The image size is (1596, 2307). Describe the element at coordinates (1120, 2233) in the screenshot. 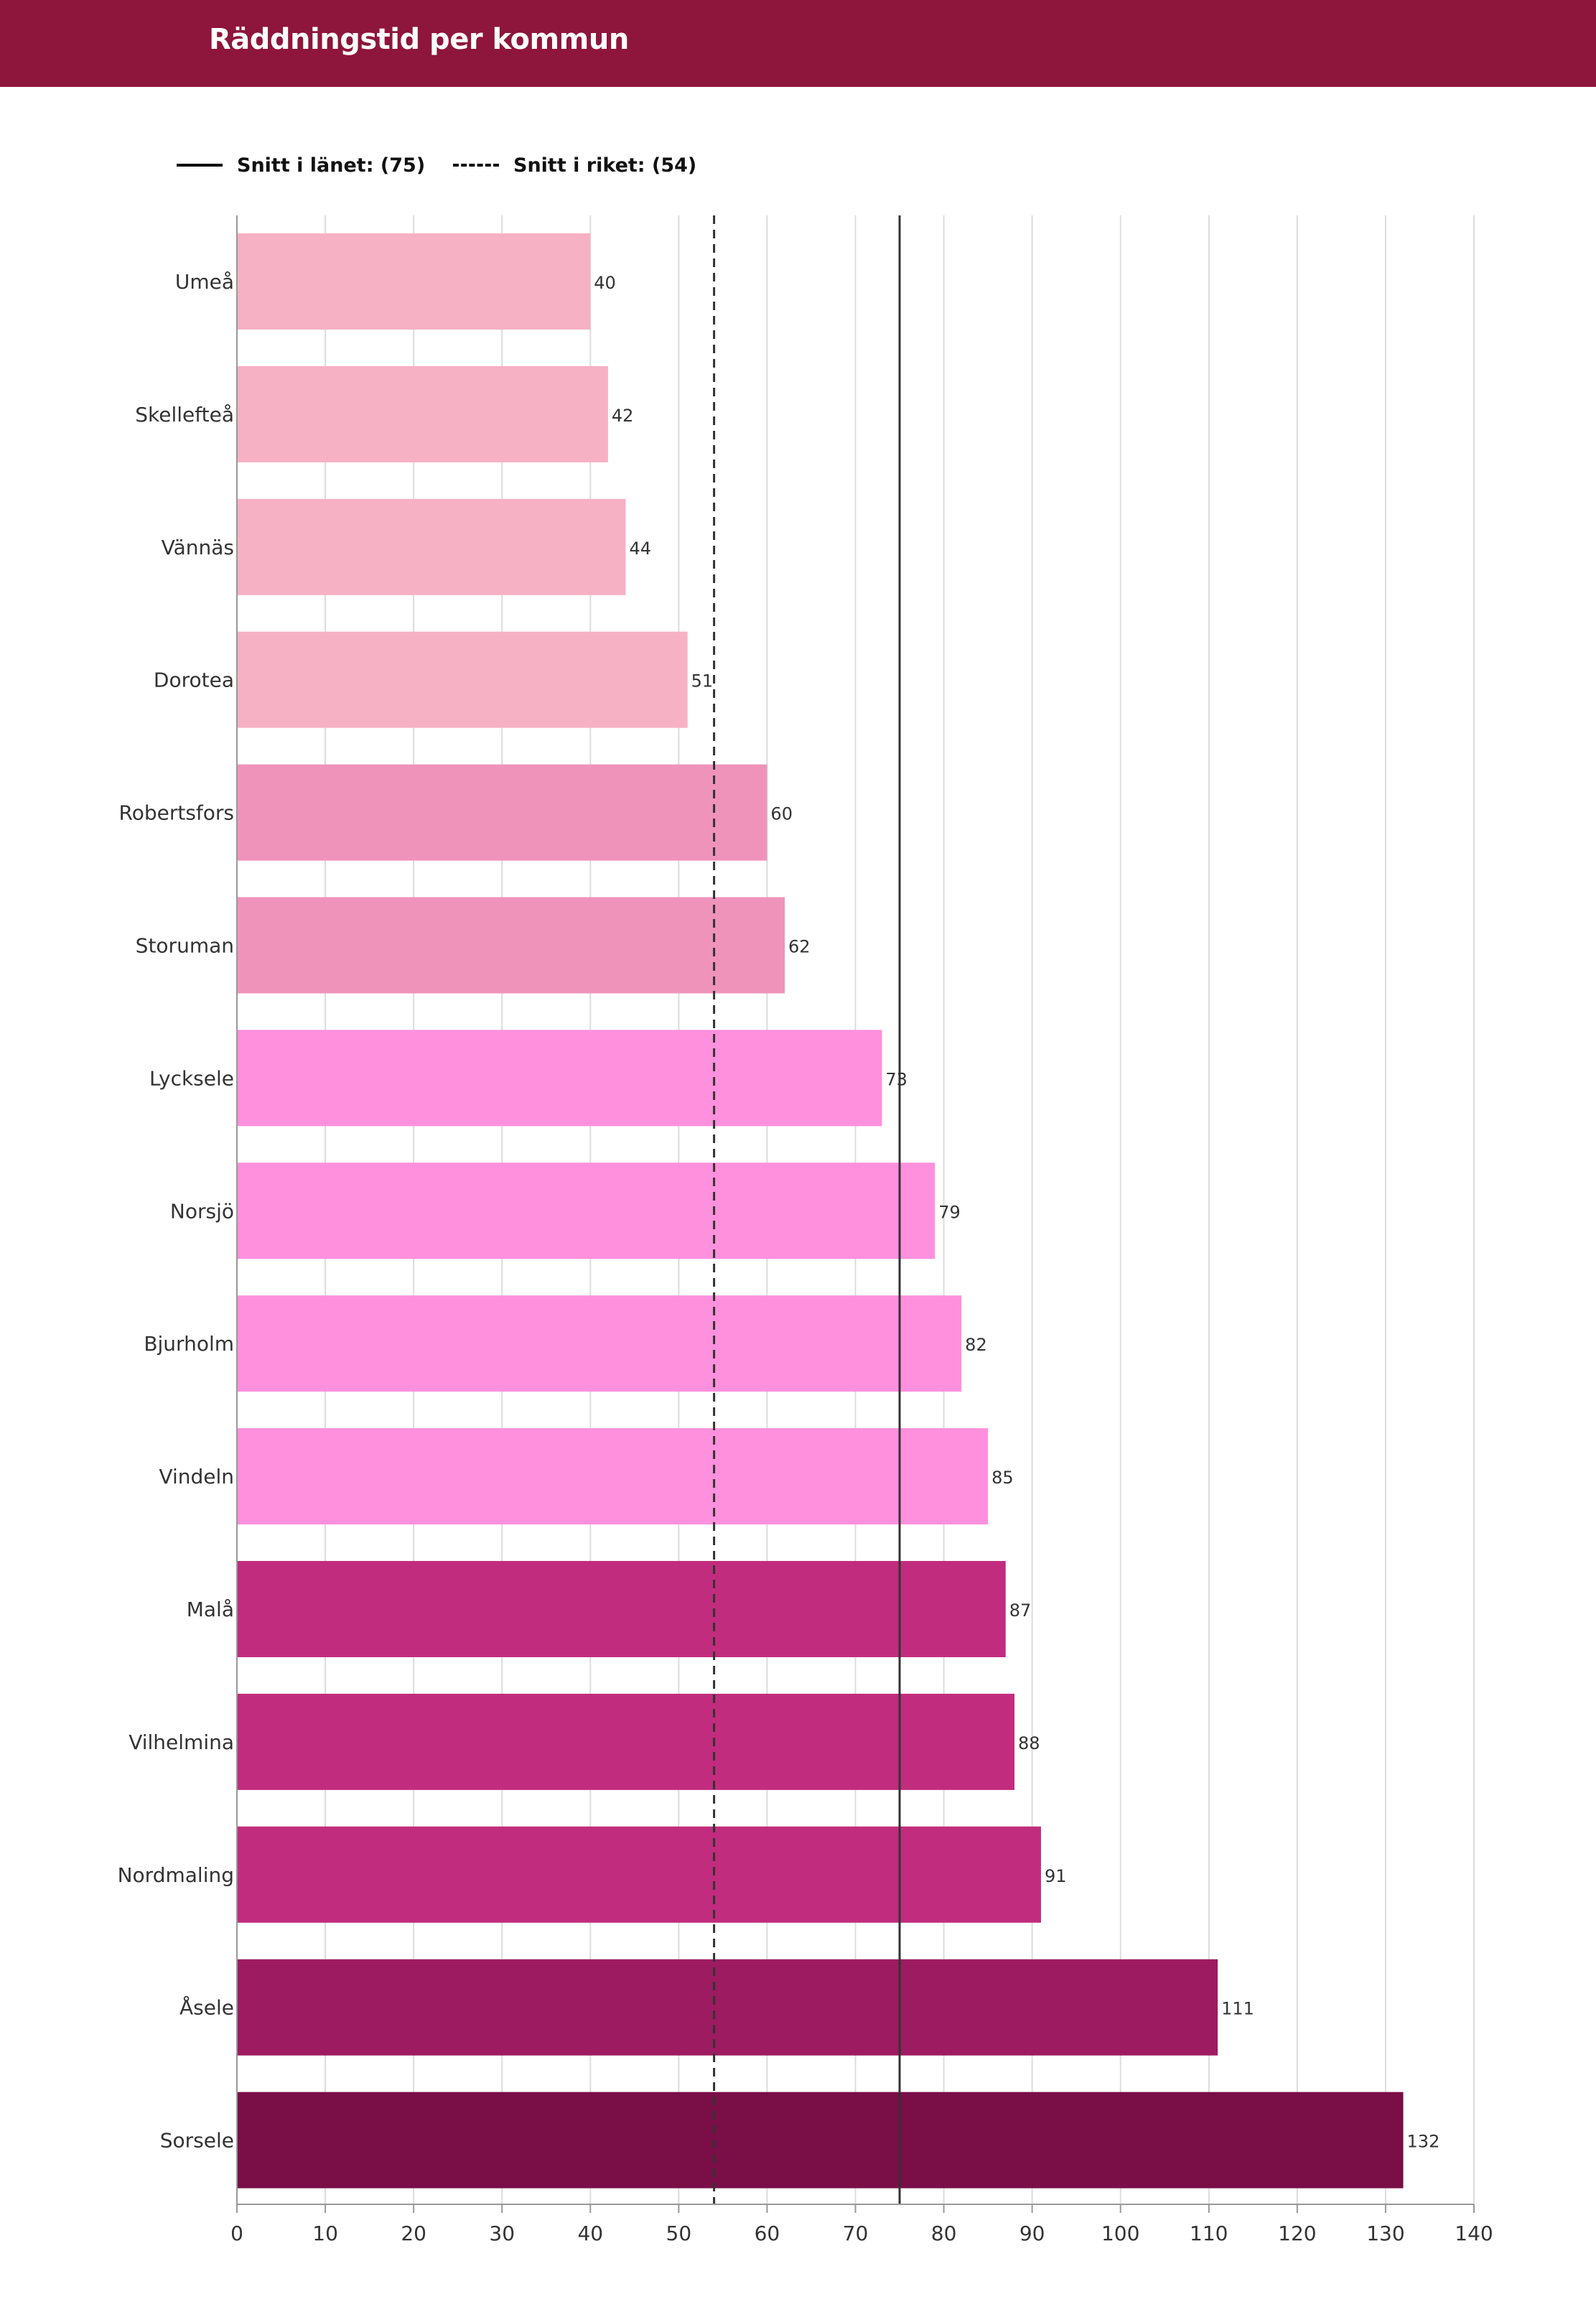

I see `x-tick-label: 100` at that location.